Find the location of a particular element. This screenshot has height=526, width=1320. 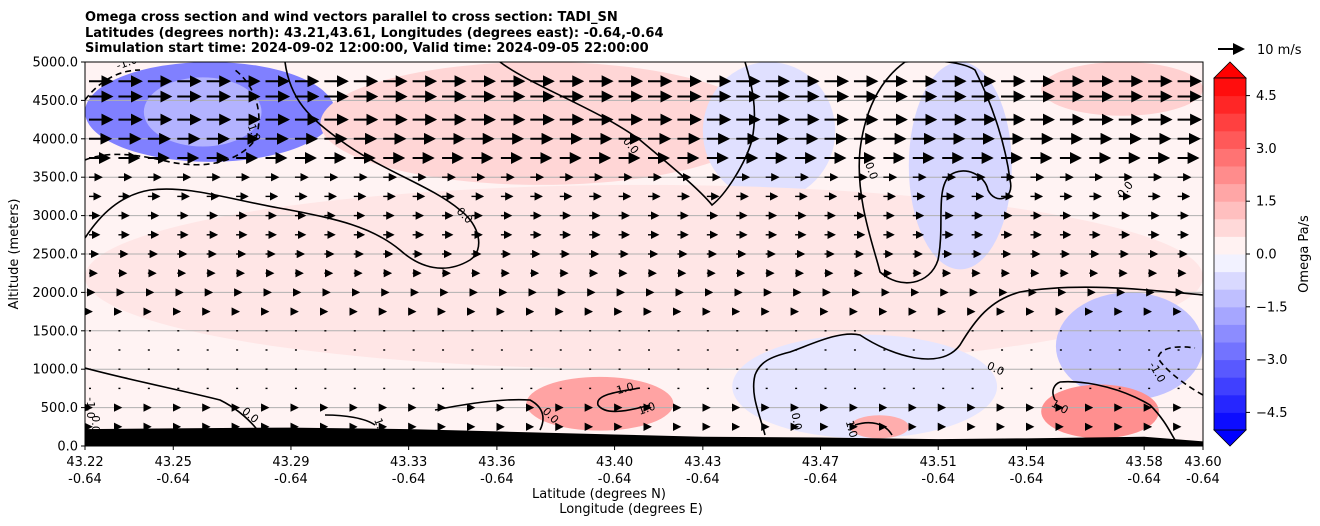

x-tick-label-lon-2: -0.64 is located at coordinates (291, 479).